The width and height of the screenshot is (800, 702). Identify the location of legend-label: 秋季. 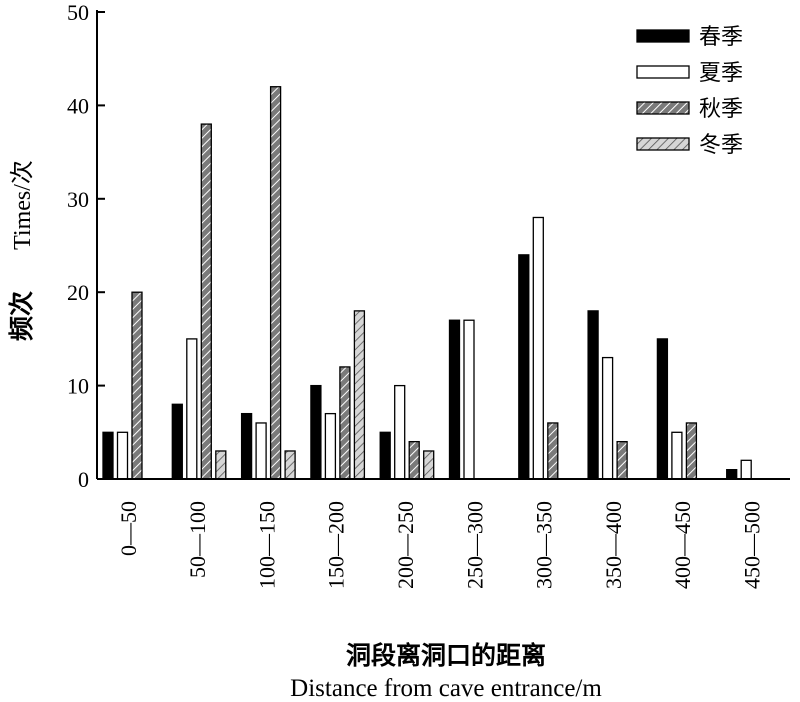
(721, 109).